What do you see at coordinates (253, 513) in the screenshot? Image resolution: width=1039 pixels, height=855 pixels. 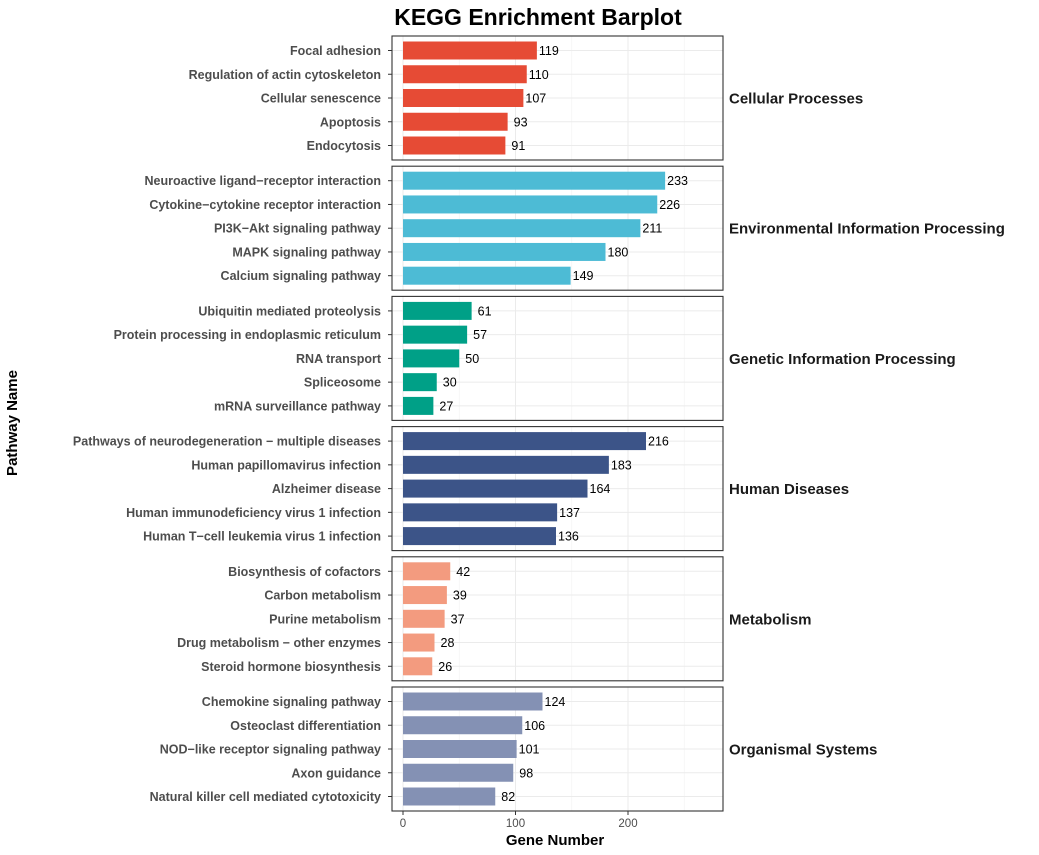 I see `y-tick-label: Human immunodeficiency virus 1 infection` at bounding box center [253, 513].